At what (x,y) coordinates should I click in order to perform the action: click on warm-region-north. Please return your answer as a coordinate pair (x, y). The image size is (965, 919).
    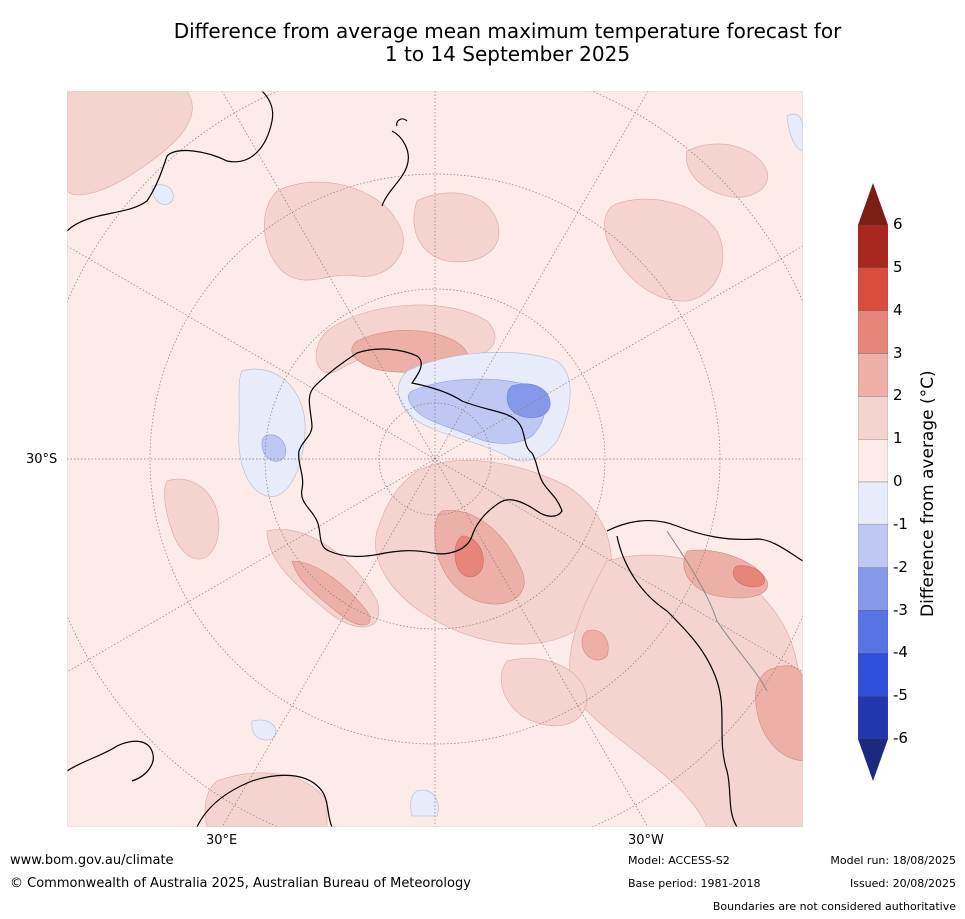
    Looking at the image, I should click on (130, 143).